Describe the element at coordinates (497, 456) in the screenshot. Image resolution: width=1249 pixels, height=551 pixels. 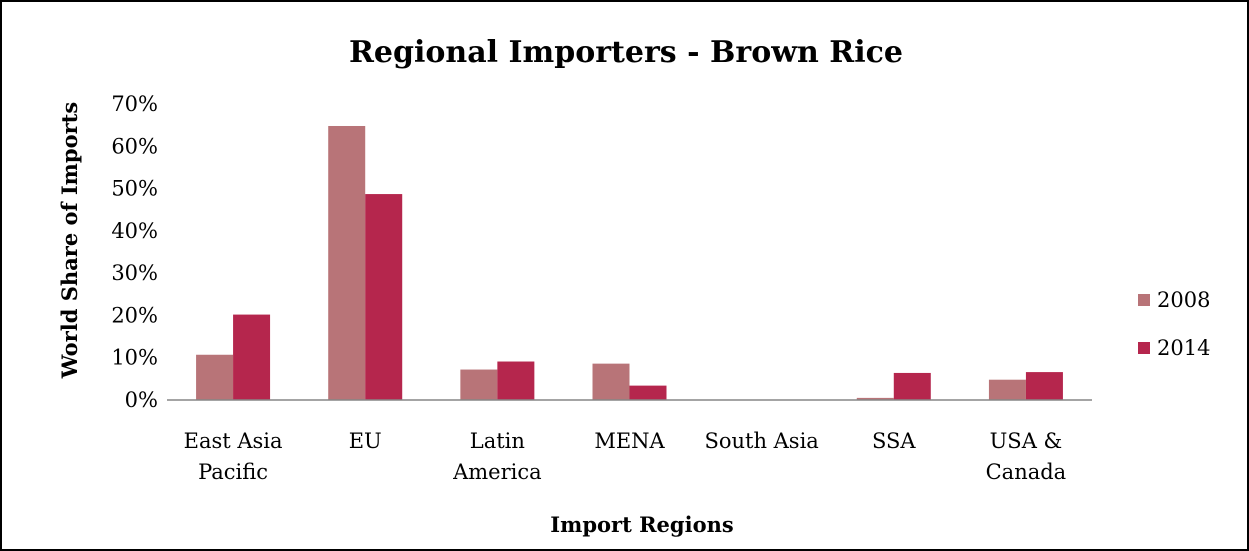
I see `x-category-label: Latin America` at that location.